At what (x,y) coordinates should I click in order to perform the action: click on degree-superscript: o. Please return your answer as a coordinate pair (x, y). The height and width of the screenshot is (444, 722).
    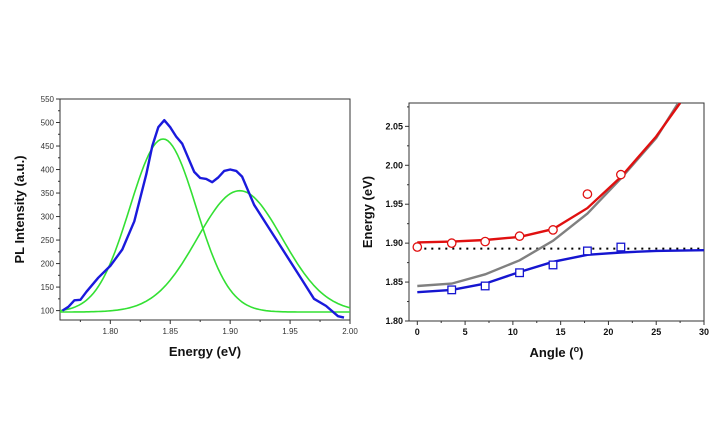
    Looking at the image, I should click on (577, 349).